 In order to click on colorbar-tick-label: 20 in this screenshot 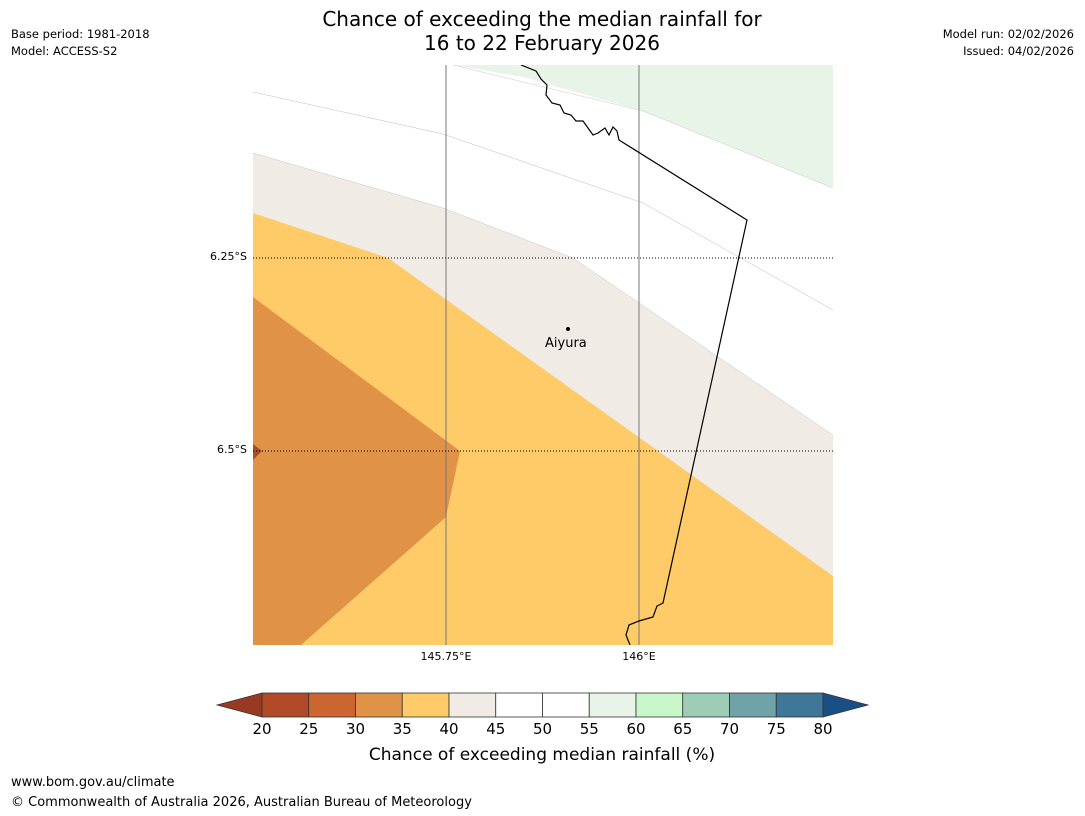, I will do `click(262, 729)`.